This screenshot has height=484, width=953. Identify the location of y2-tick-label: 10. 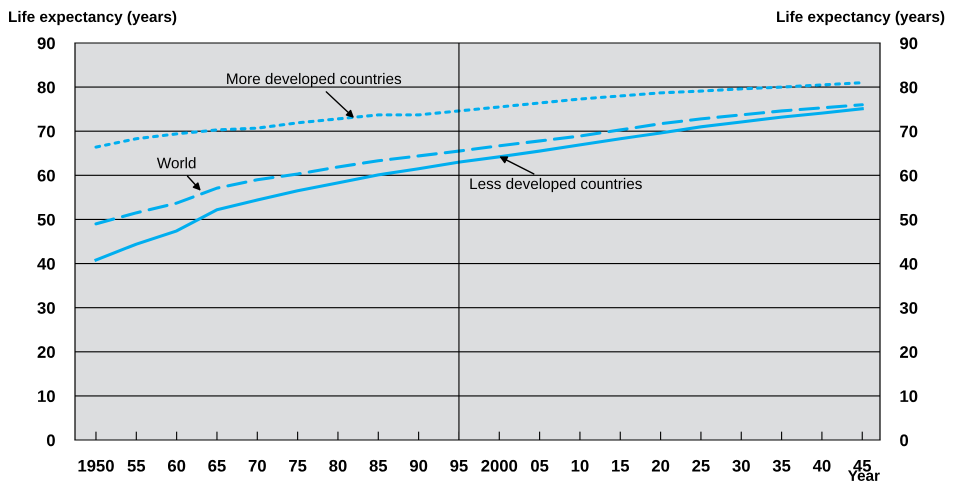
(909, 396).